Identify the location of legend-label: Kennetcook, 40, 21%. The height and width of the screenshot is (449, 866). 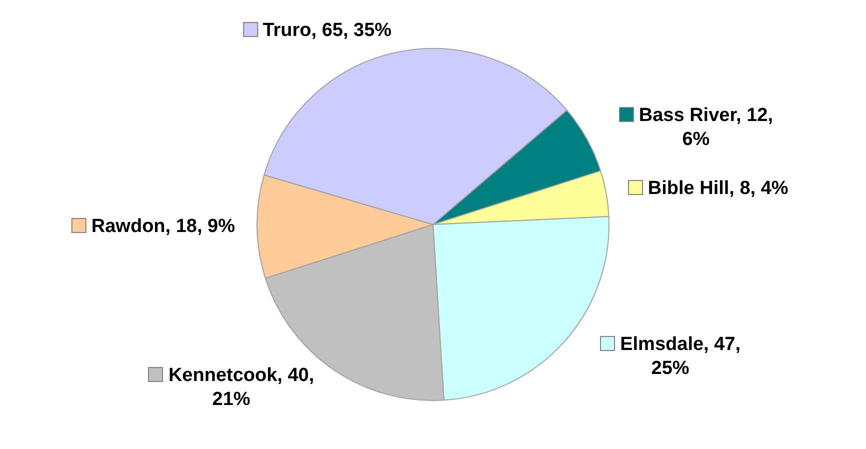
(241, 387).